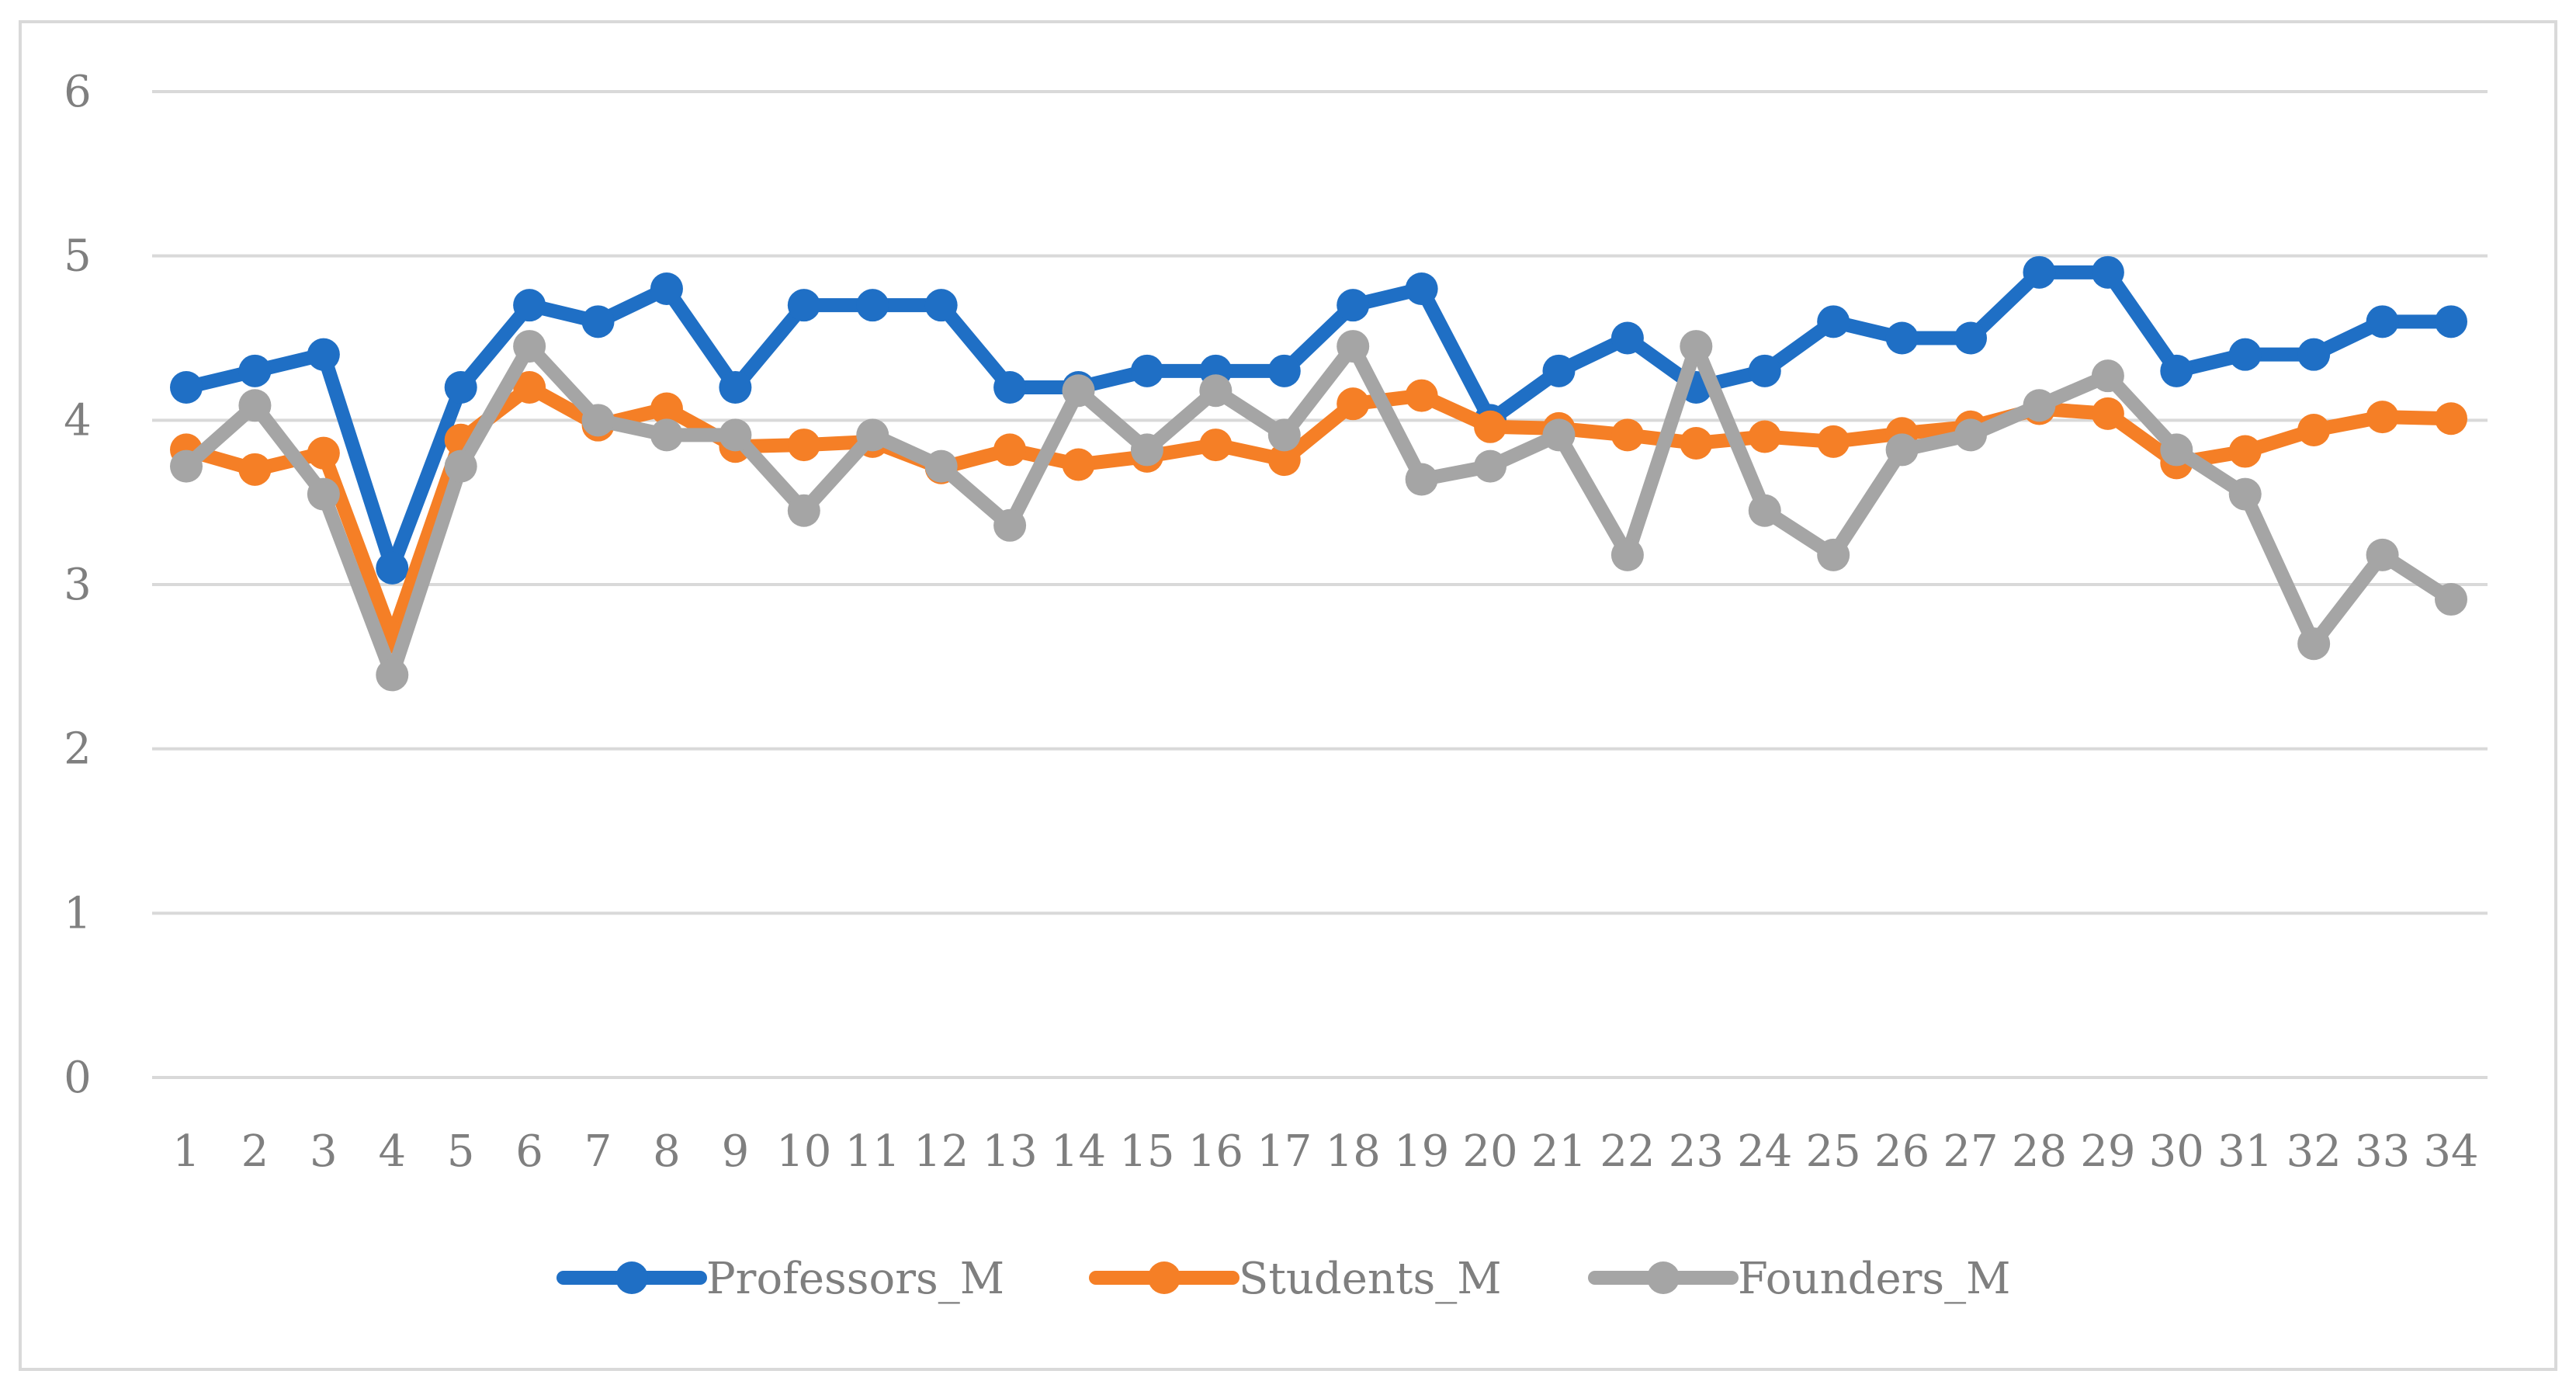  I want to click on legend-entry: Students_M, so click(1295, 1279).